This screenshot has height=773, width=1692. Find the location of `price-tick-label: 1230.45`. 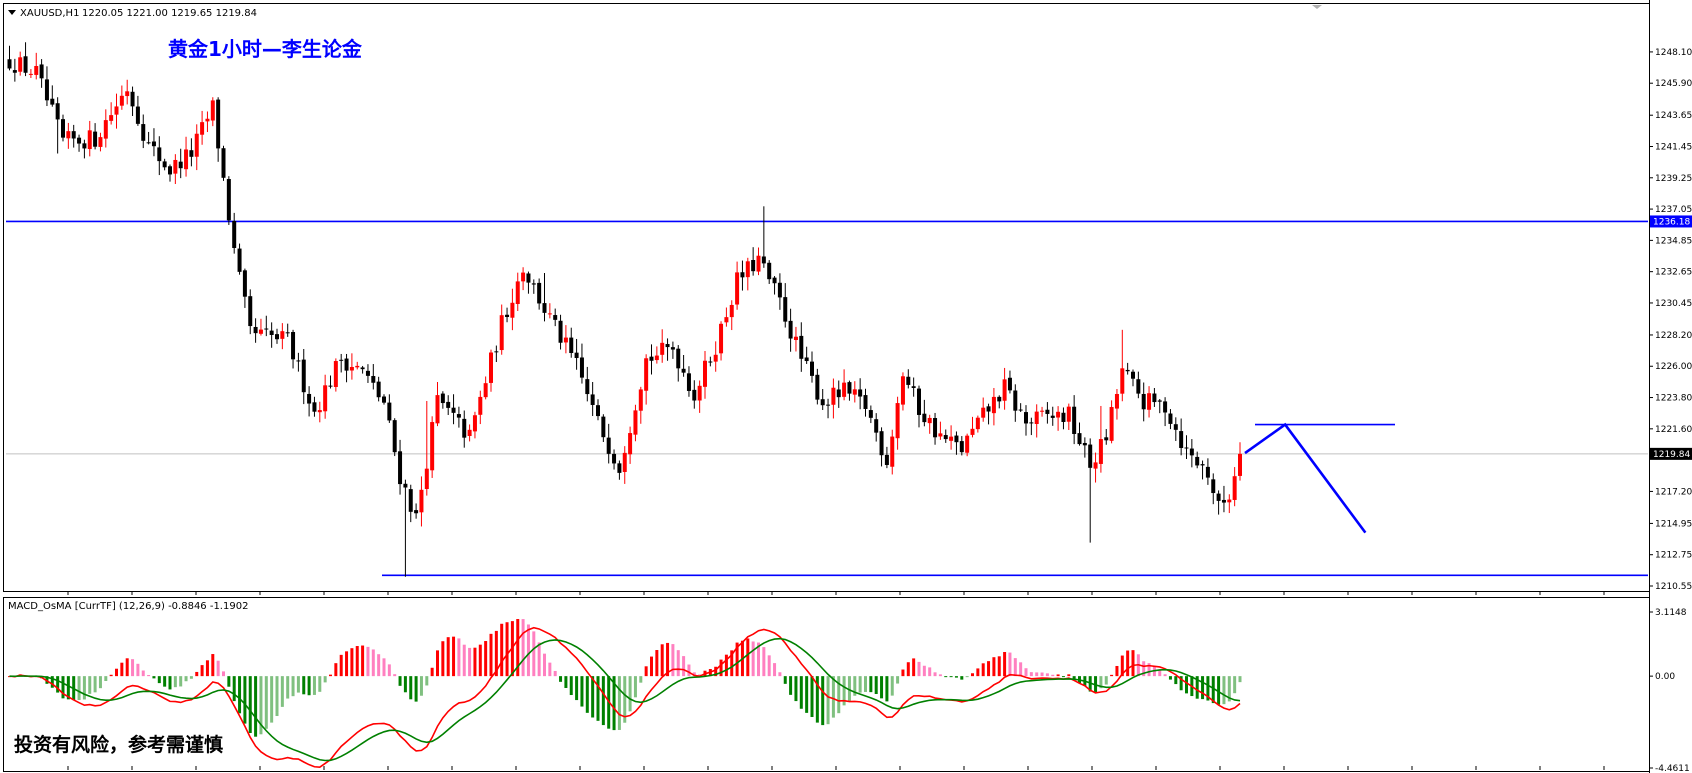

price-tick-label: 1230.45 is located at coordinates (1673, 304).